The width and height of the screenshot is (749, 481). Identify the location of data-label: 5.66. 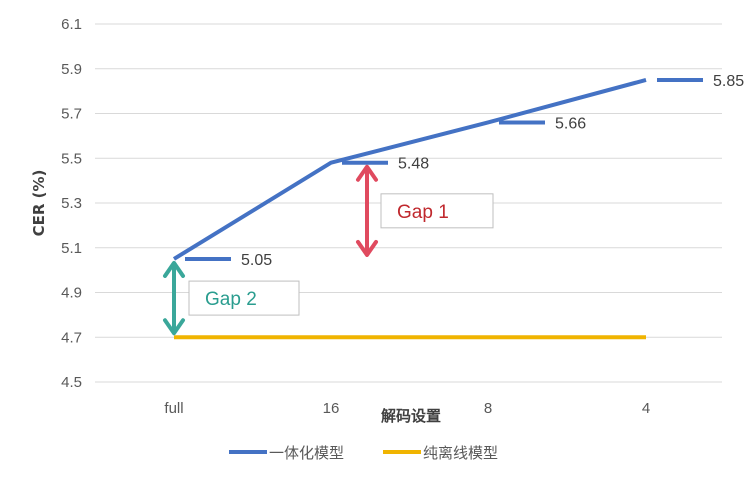
(570, 123).